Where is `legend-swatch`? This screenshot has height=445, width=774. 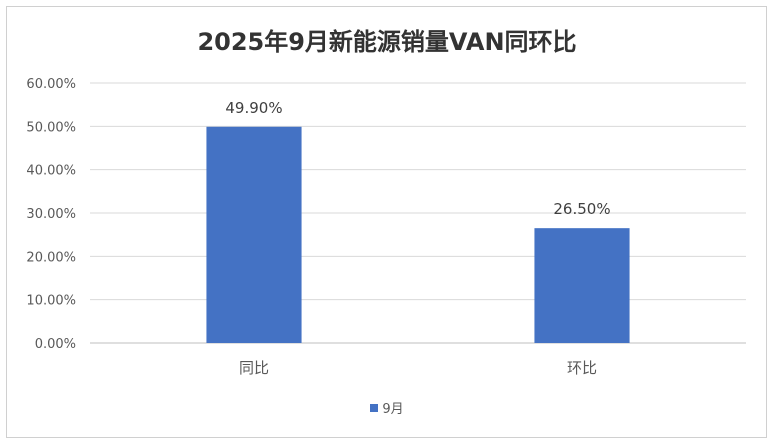
legend-swatch is located at coordinates (374, 407).